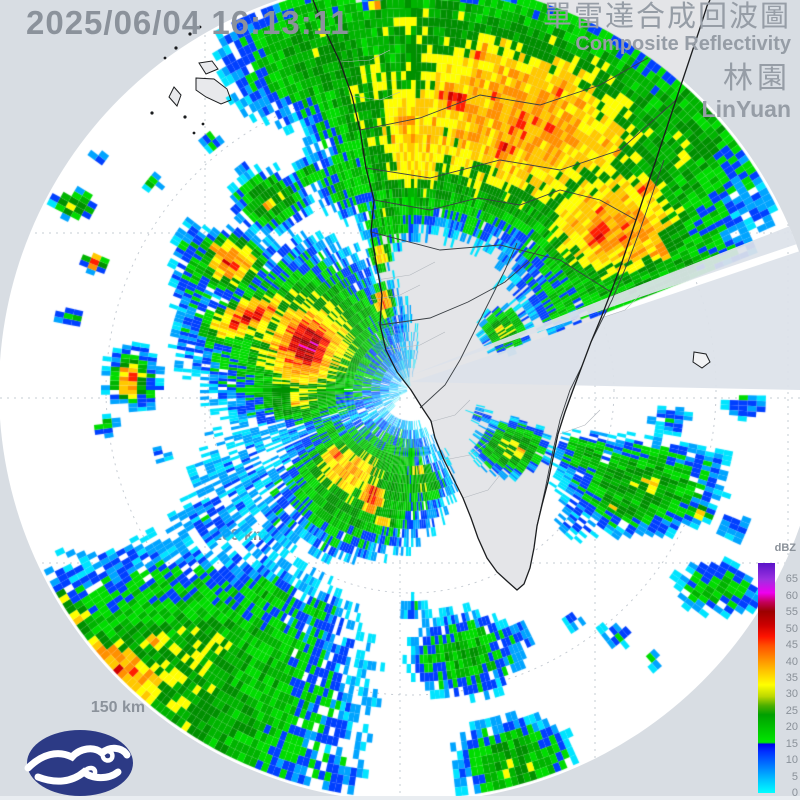 This screenshot has width=800, height=800. Describe the element at coordinates (683, 44) in the screenshot. I see `product-title-en: Composite Reflectivity` at that location.